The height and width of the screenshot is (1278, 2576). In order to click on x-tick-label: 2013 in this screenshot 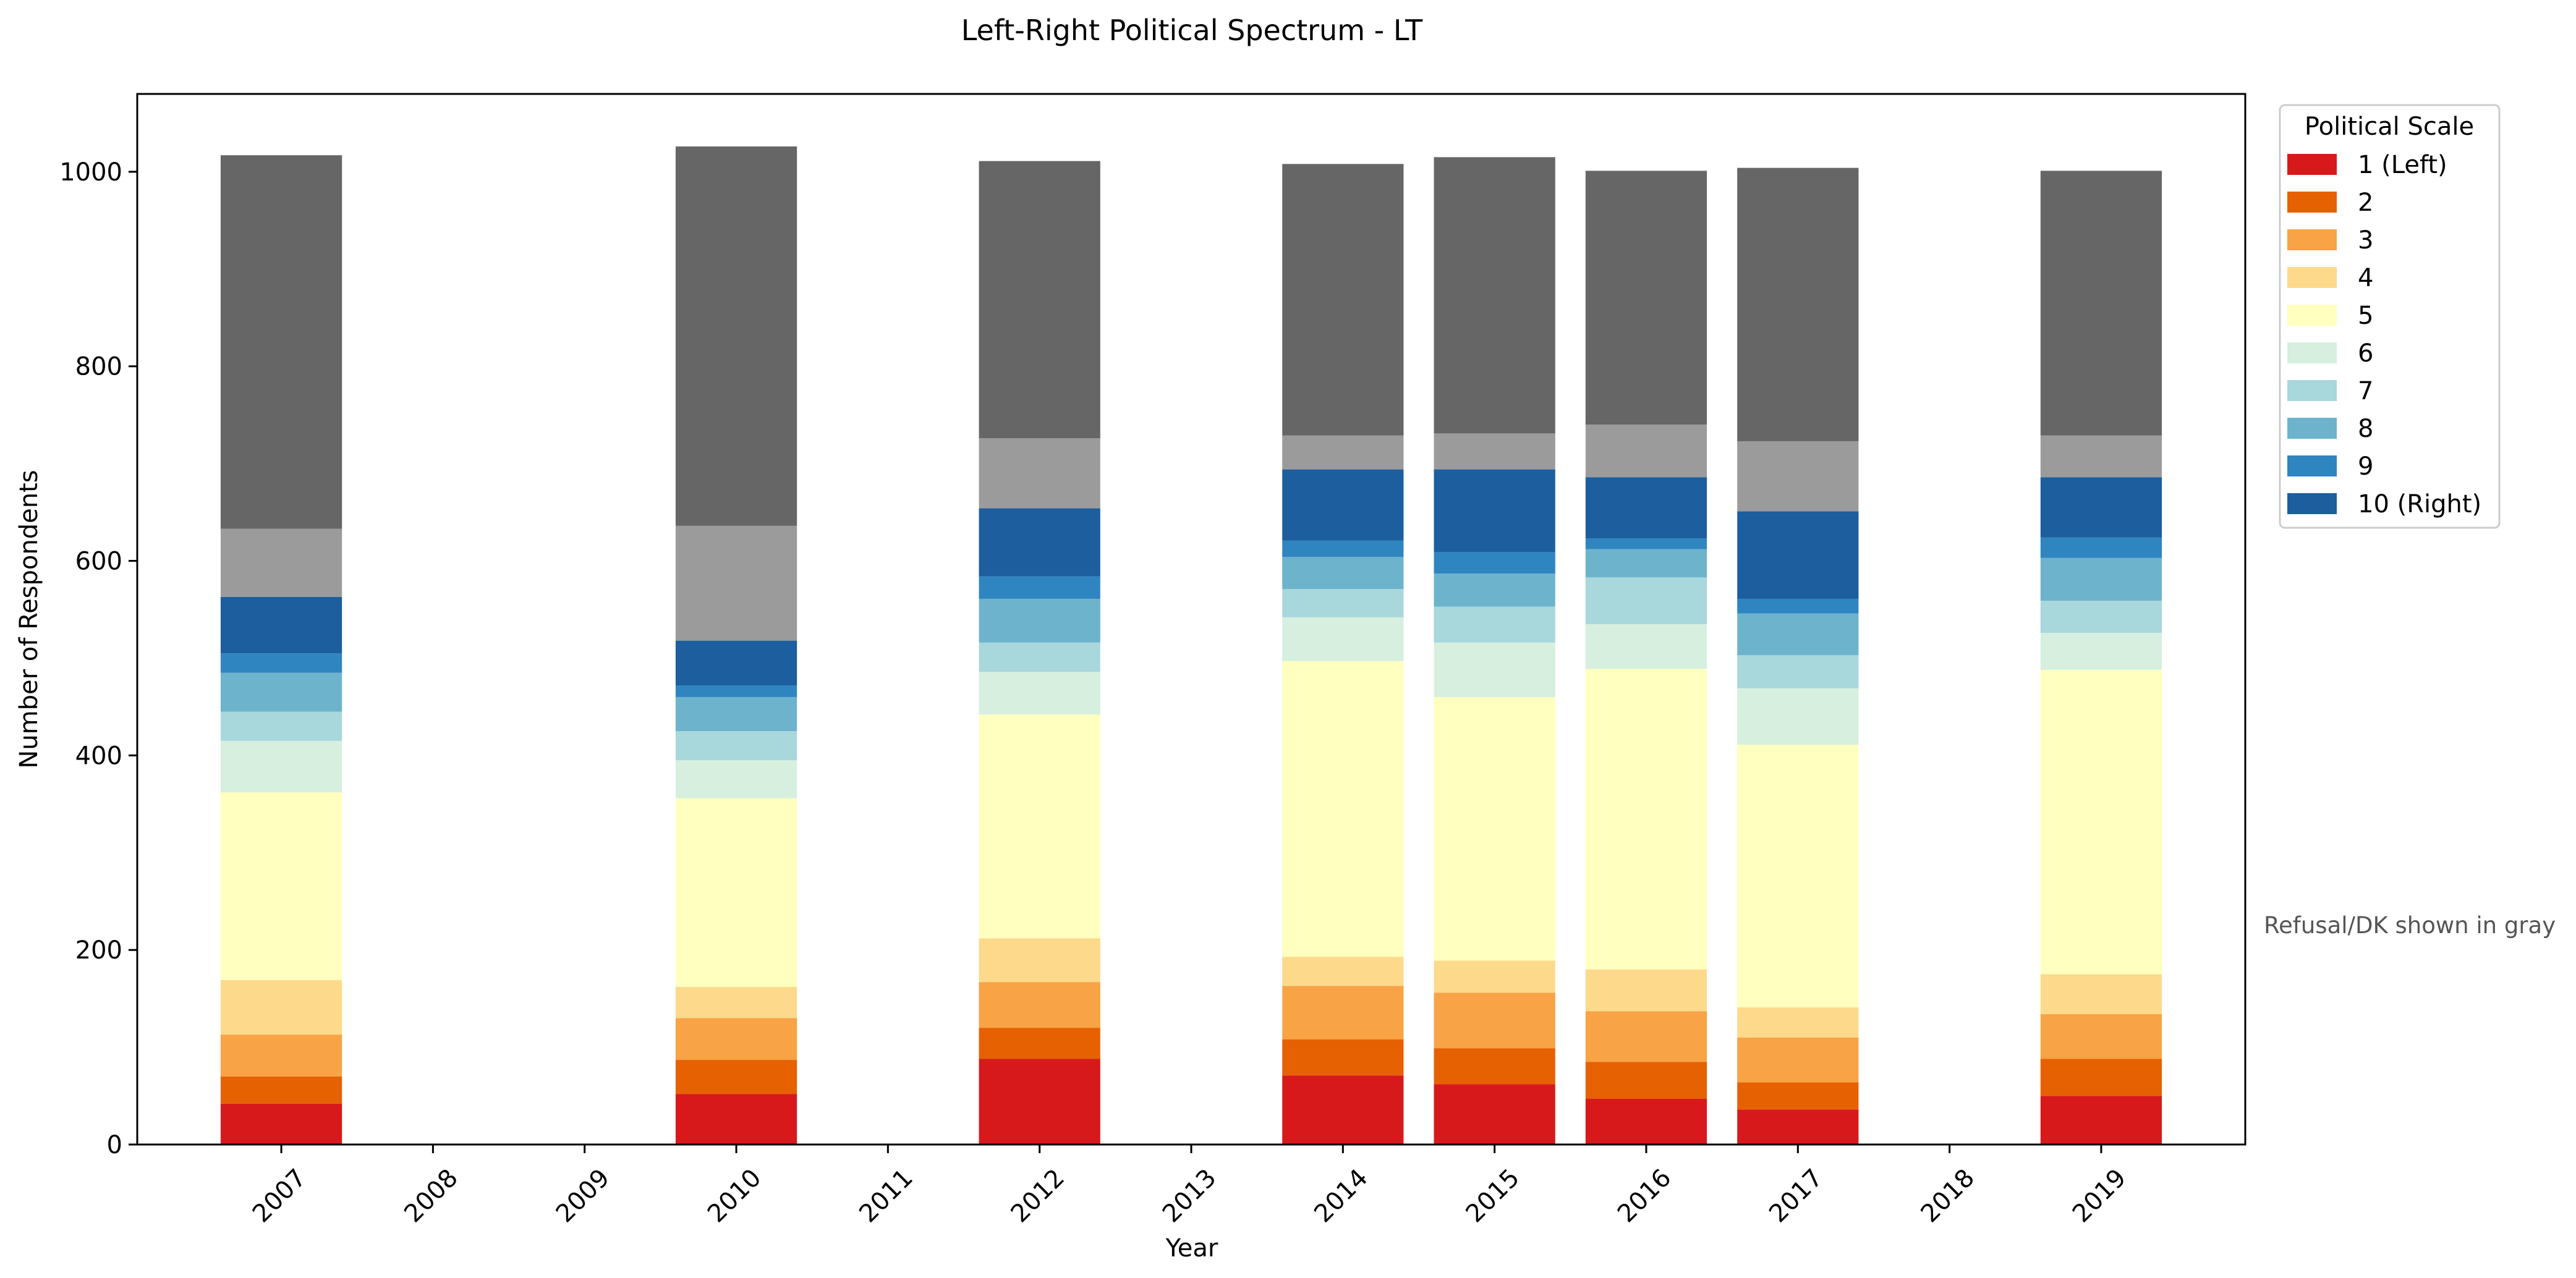, I will do `click(1189, 1196)`.